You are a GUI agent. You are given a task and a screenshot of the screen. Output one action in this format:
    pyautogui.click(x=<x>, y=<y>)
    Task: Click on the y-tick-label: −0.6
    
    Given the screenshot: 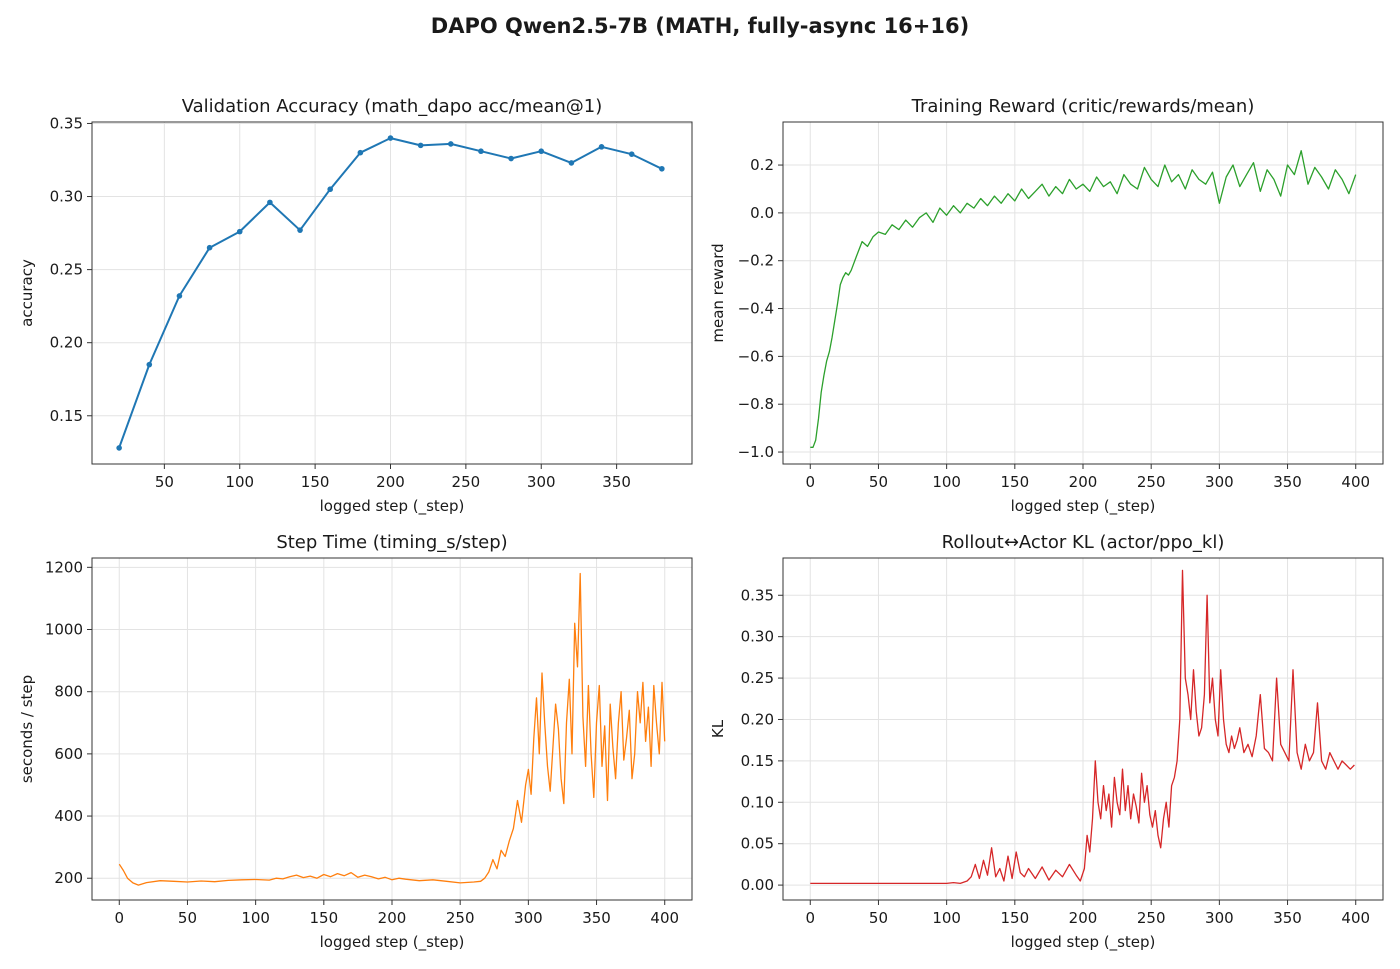 What is the action you would take?
    pyautogui.click(x=756, y=356)
    